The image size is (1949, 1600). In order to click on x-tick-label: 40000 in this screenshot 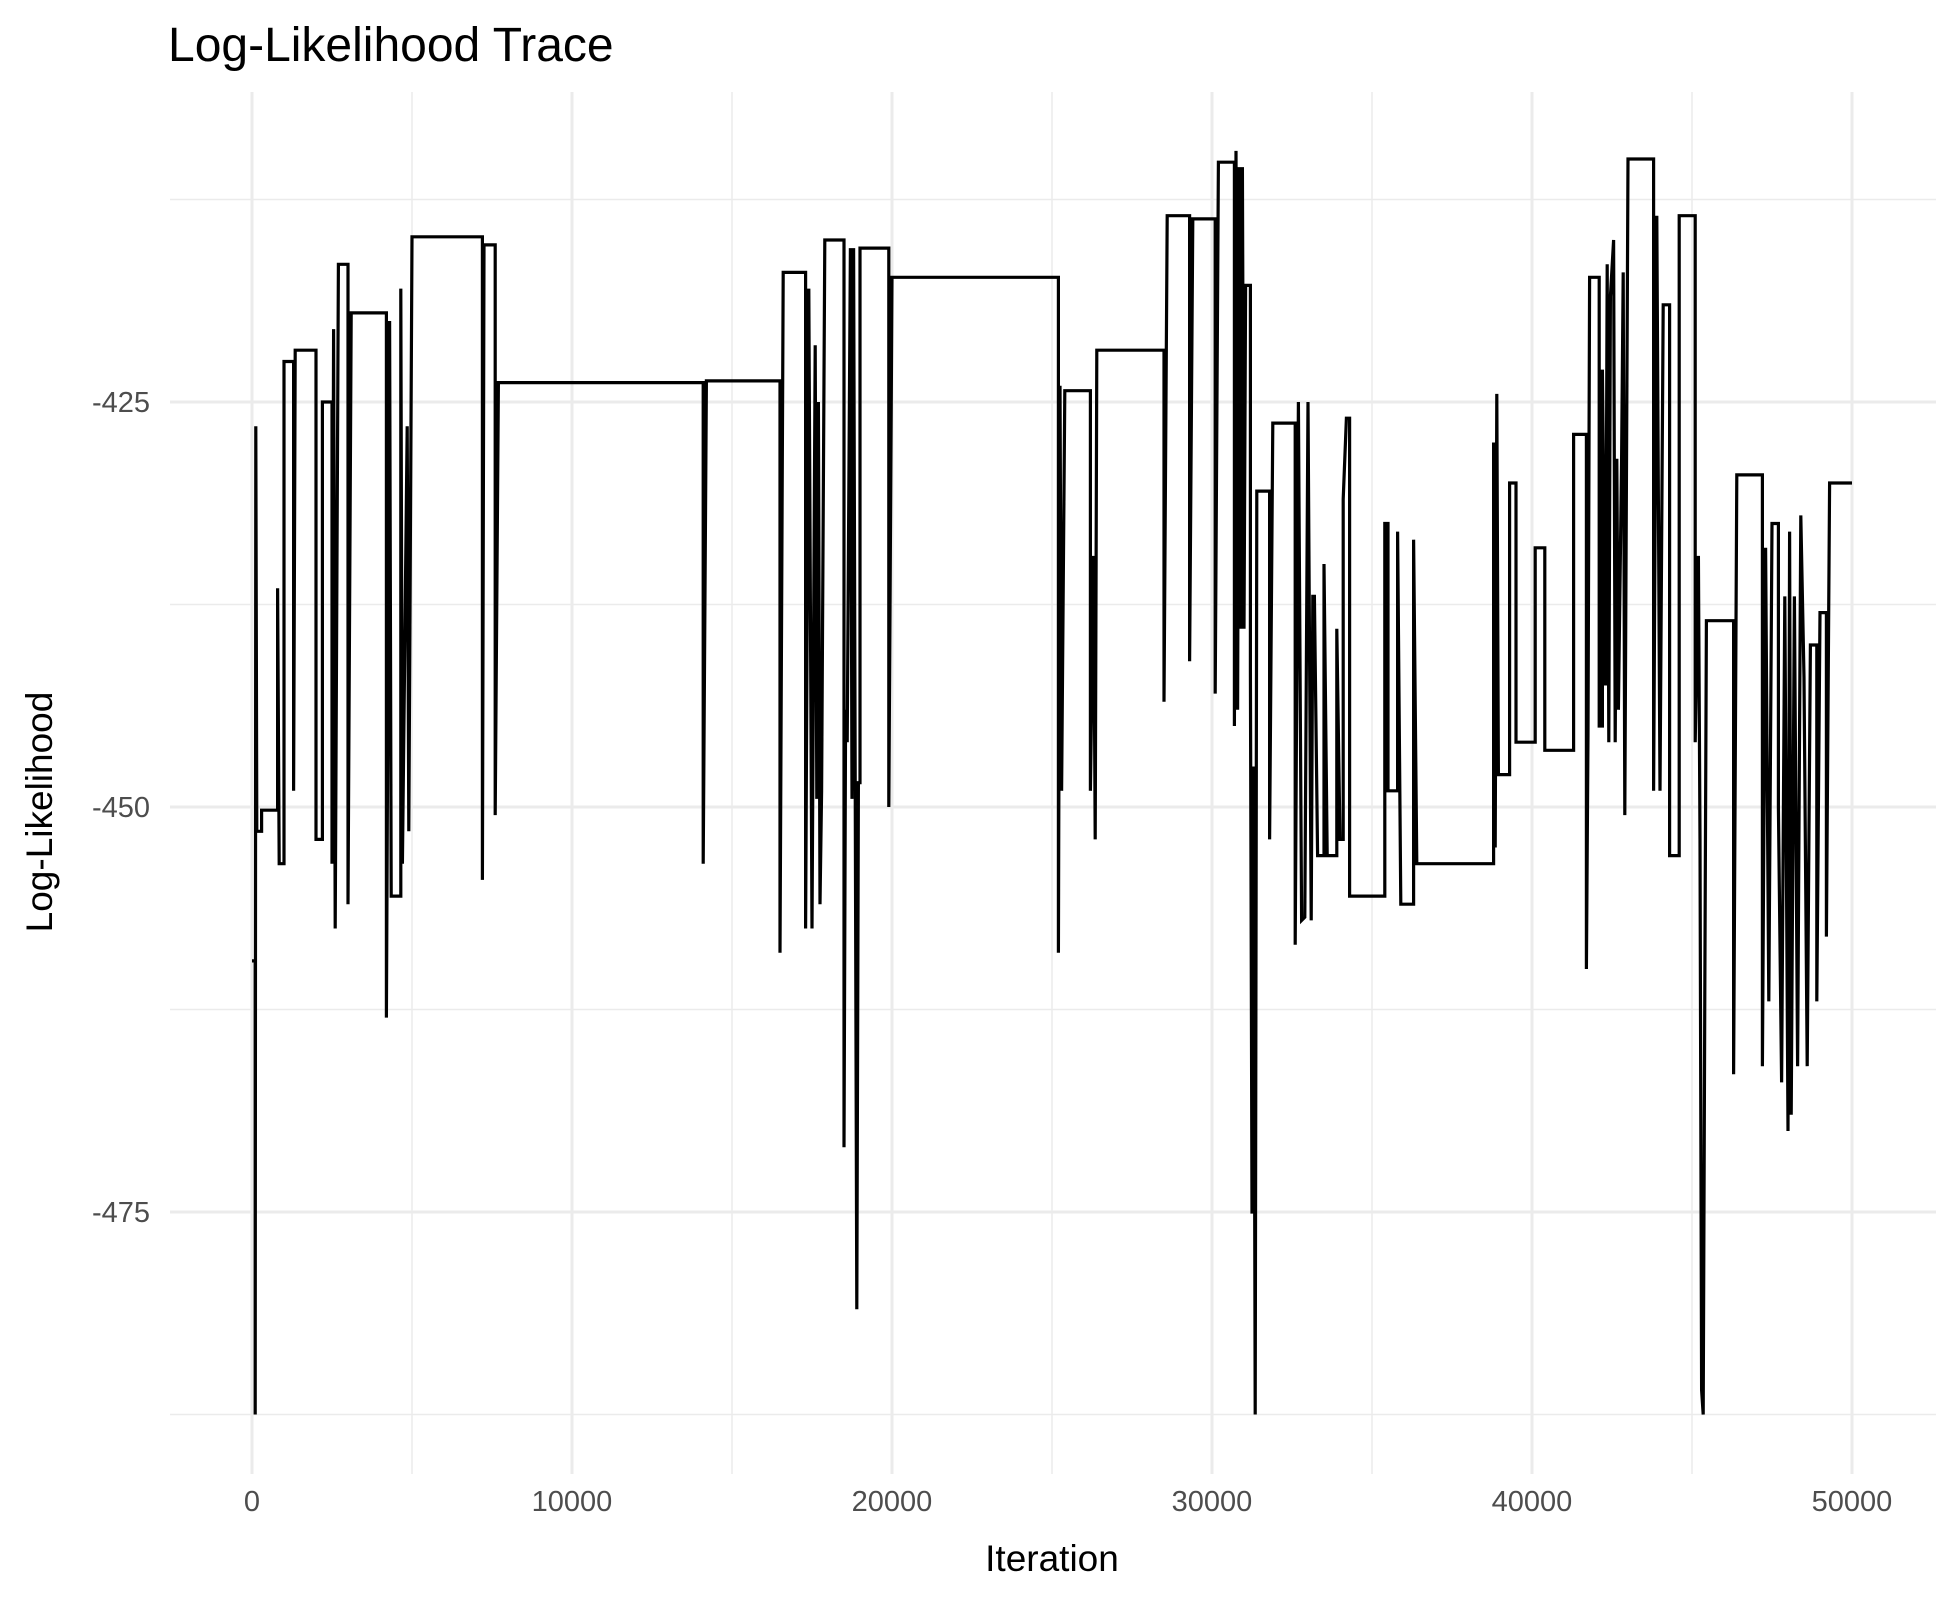, I will do `click(1532, 1502)`.